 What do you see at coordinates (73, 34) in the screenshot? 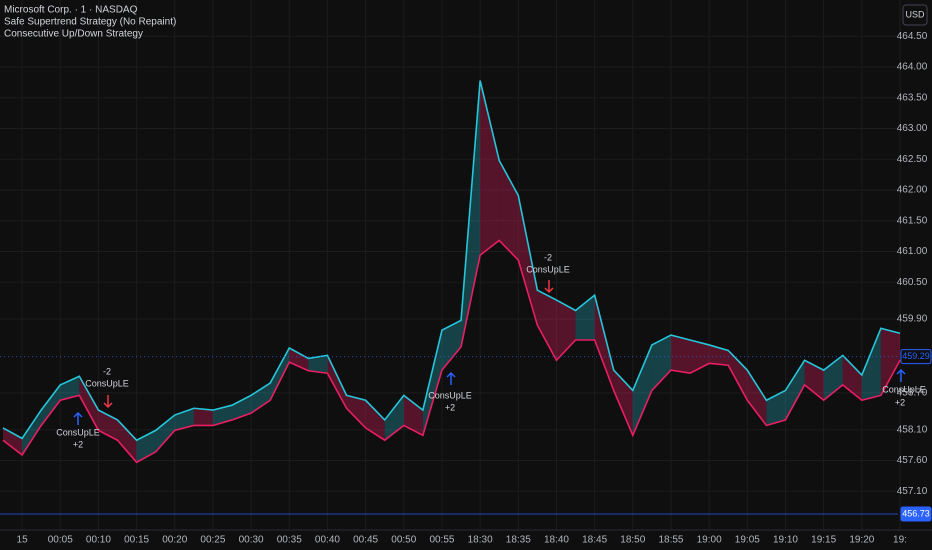
I see `indicator-label: Consecutive Up/Down Strategy` at bounding box center [73, 34].